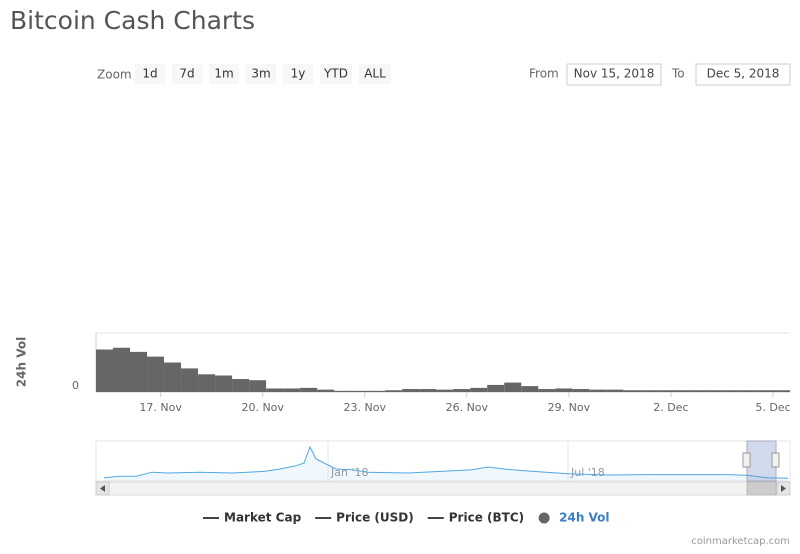  What do you see at coordinates (486, 518) in the screenshot?
I see `legend-label: Price (BTC)` at bounding box center [486, 518].